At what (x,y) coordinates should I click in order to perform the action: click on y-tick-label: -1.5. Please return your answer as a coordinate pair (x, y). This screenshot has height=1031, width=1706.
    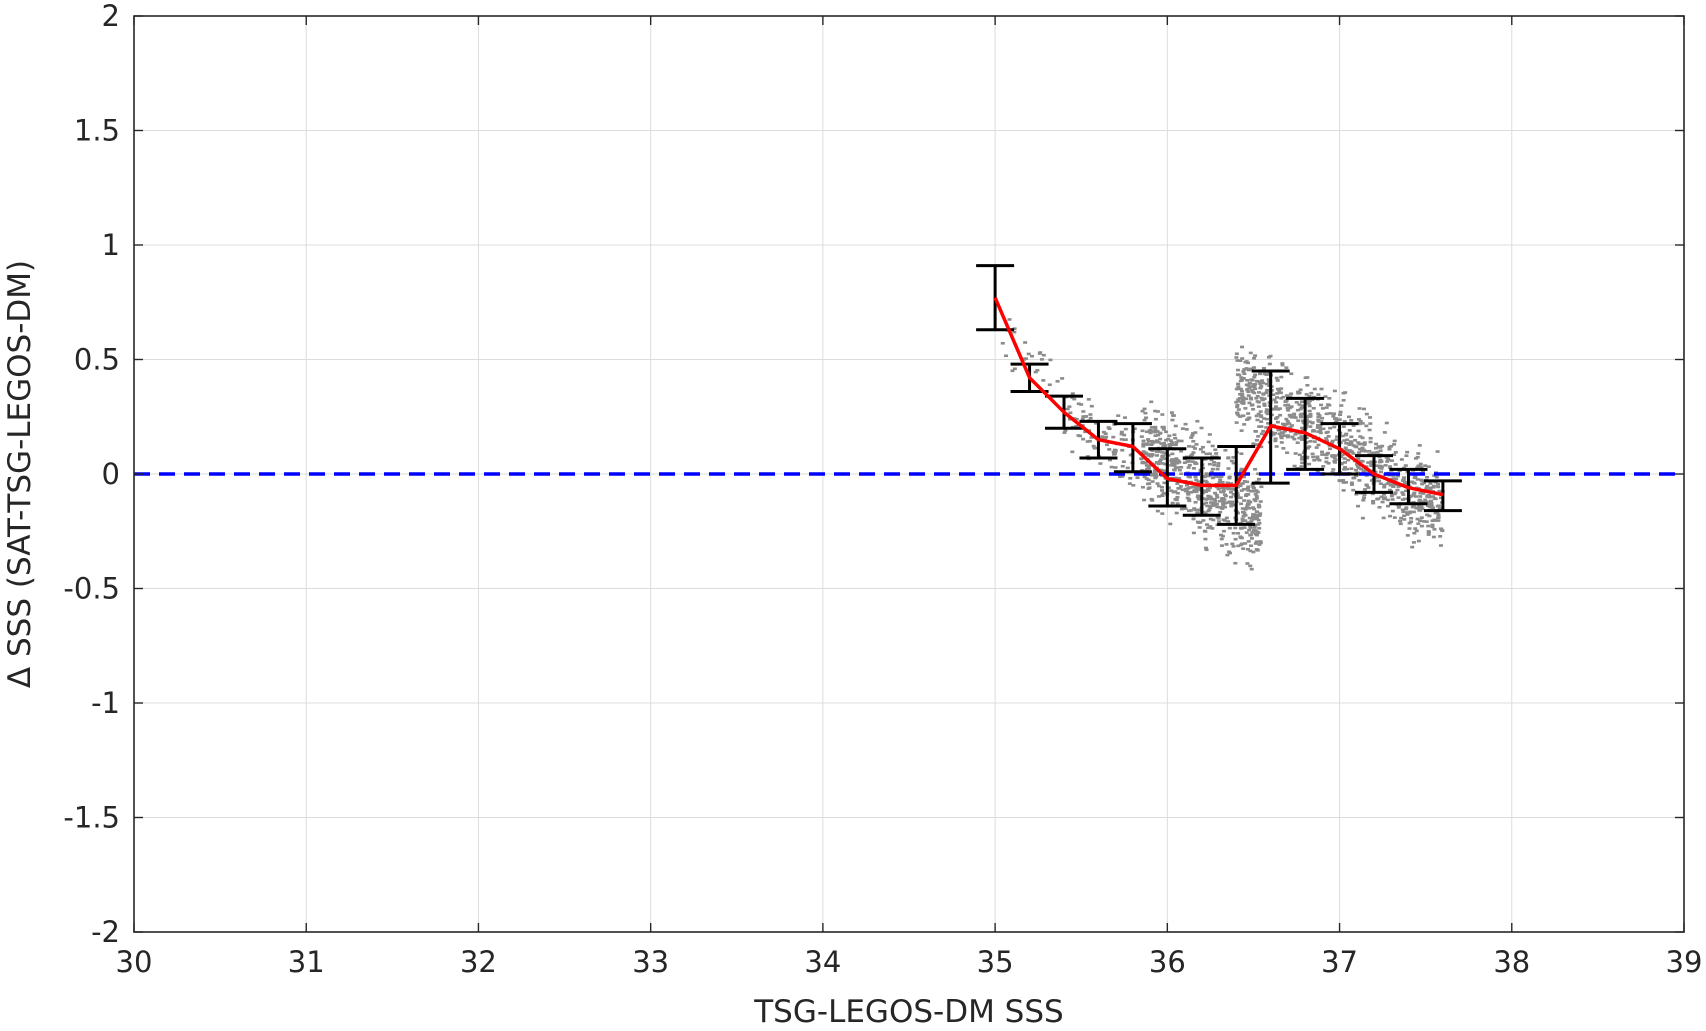
    Looking at the image, I should click on (91, 818).